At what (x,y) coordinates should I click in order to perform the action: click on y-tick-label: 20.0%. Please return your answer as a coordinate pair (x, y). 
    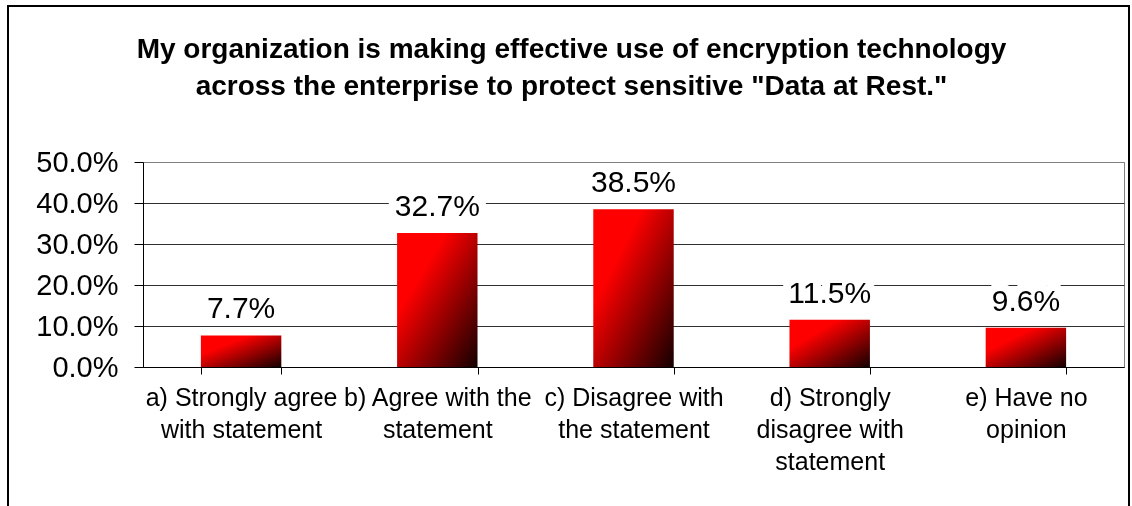
    Looking at the image, I should click on (77, 284).